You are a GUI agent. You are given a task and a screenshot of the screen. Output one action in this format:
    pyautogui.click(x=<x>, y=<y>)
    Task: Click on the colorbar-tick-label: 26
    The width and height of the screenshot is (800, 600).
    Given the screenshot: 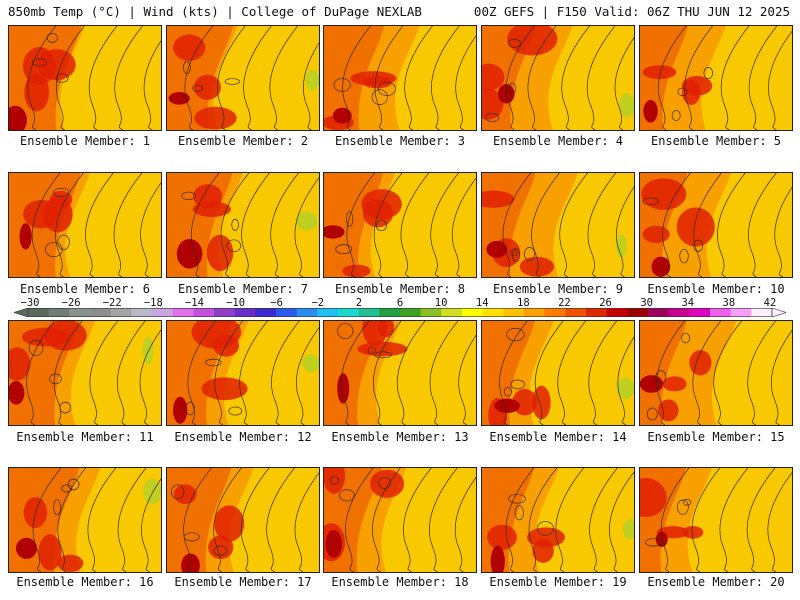 What is the action you would take?
    pyautogui.click(x=605, y=303)
    